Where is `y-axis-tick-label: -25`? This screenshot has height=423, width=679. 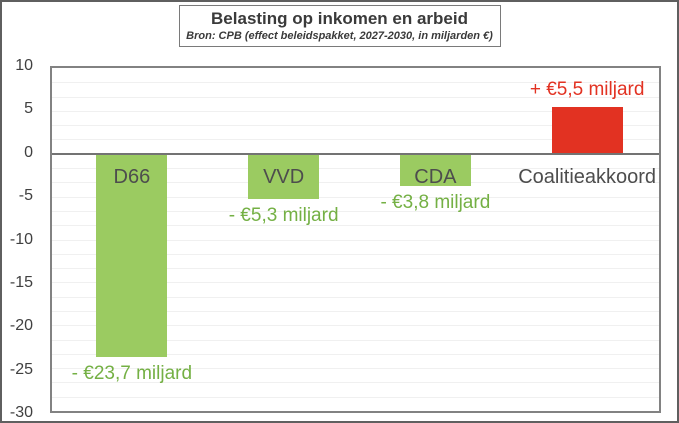
y-axis-tick-label: -25 is located at coordinates (21, 369).